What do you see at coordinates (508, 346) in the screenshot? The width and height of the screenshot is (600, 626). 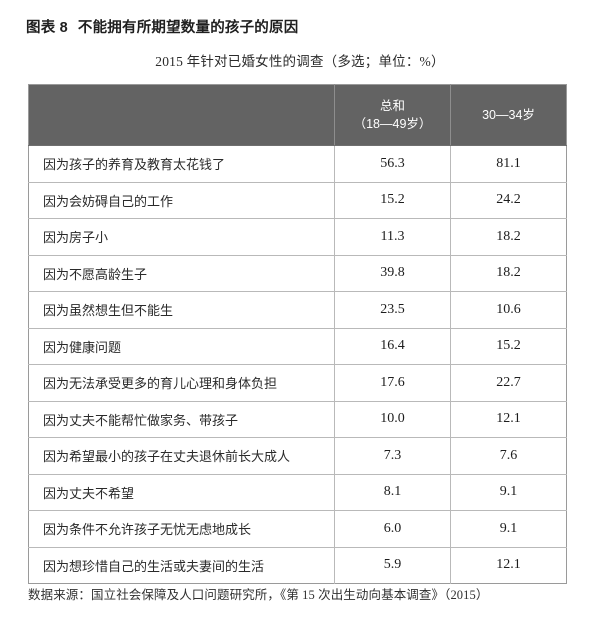 I see `row-value-age-30-34: 15.2` at bounding box center [508, 346].